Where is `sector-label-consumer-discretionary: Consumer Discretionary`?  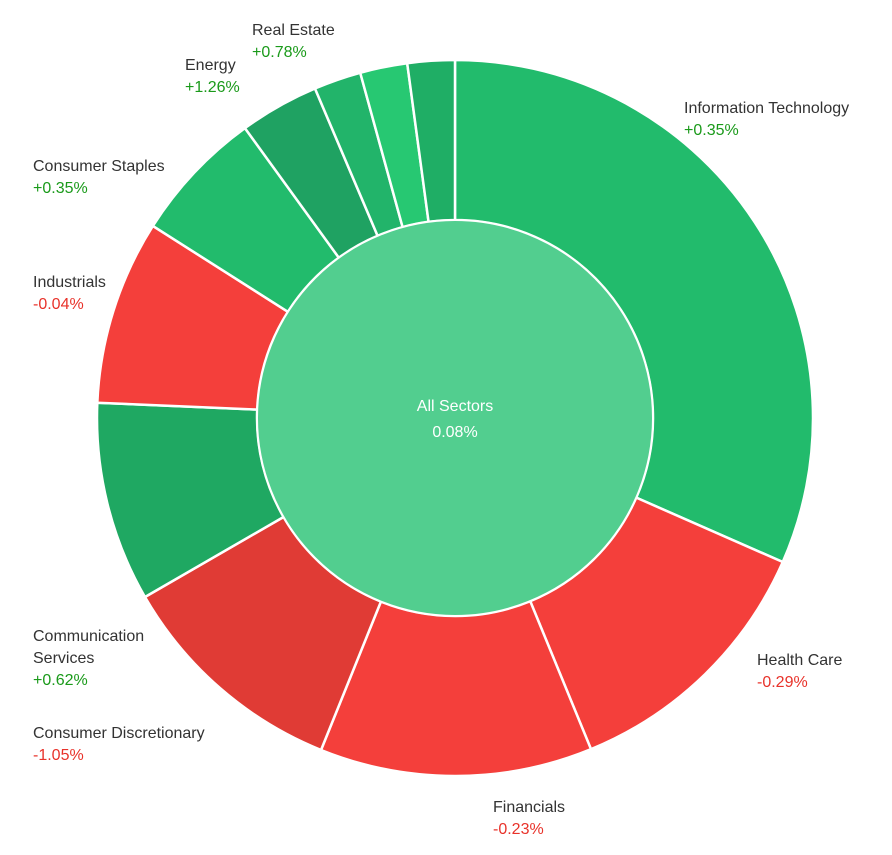 sector-label-consumer-discretionary: Consumer Discretionary is located at coordinates (119, 733).